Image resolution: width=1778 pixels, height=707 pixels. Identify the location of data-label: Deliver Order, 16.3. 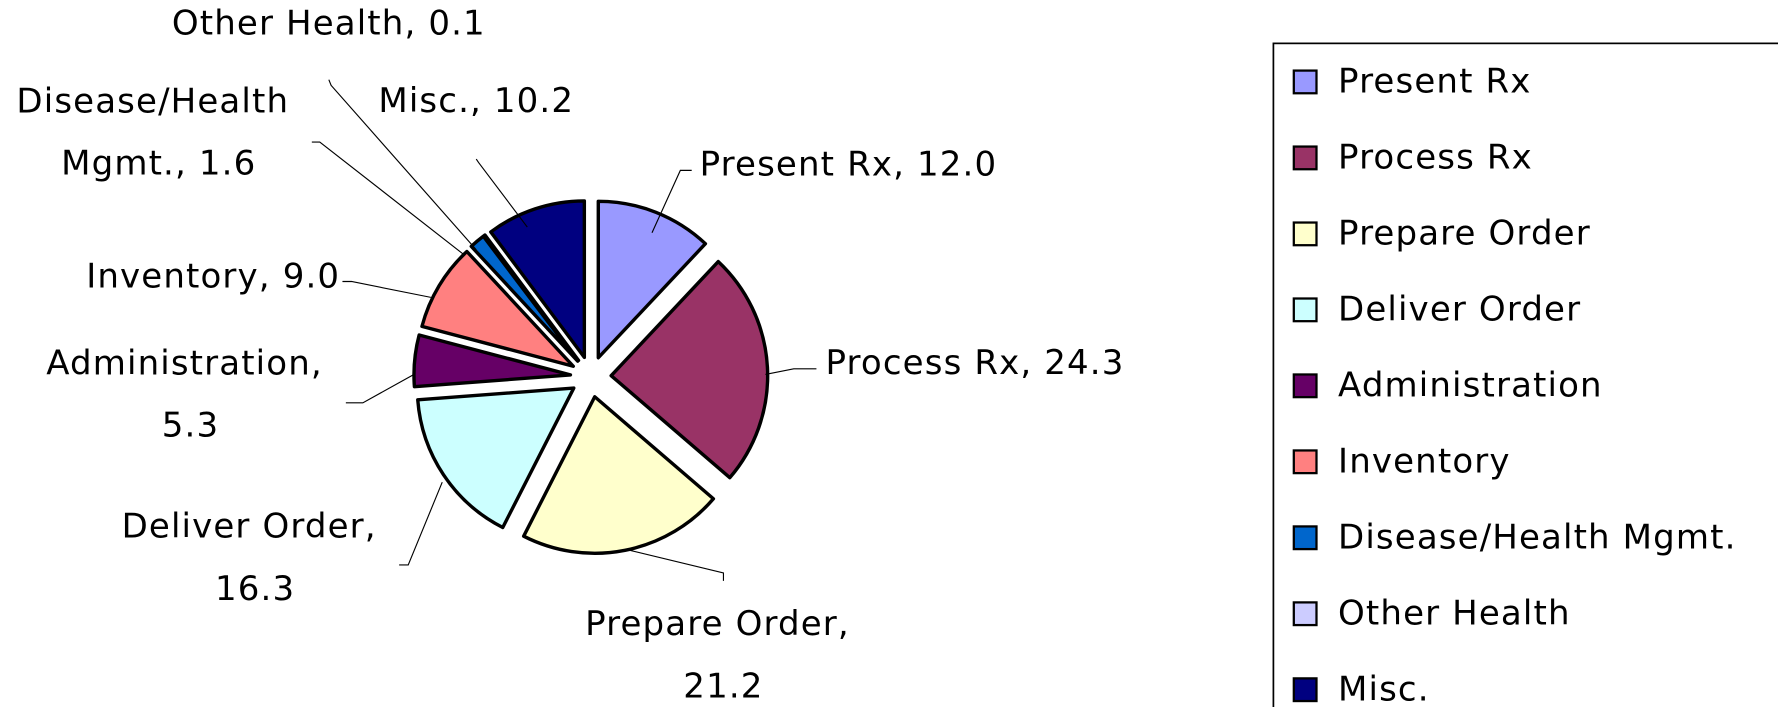
(255, 557).